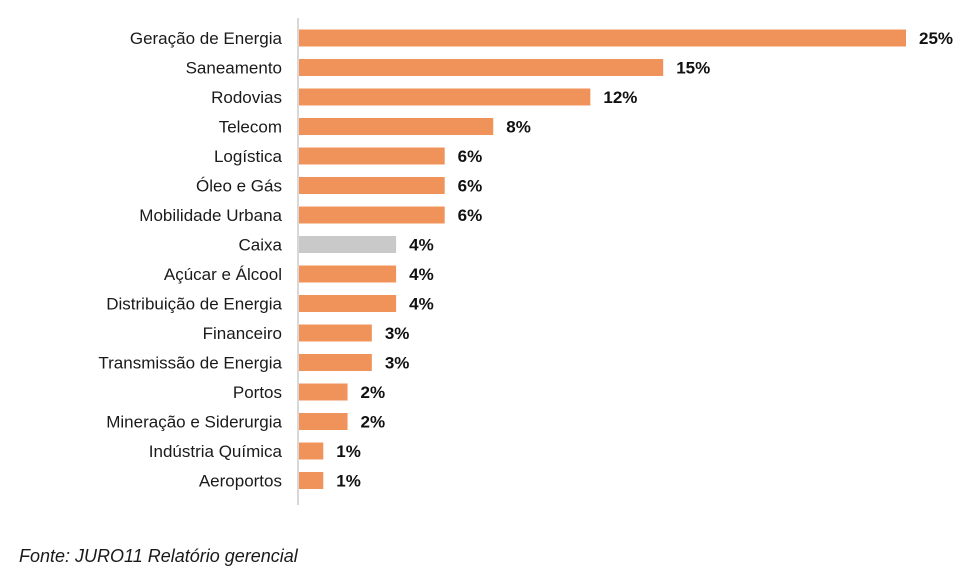 This screenshot has width=973, height=574. What do you see at coordinates (194, 304) in the screenshot?
I see `category-label-distribuicao-de-energia: Distribuição de Energia` at bounding box center [194, 304].